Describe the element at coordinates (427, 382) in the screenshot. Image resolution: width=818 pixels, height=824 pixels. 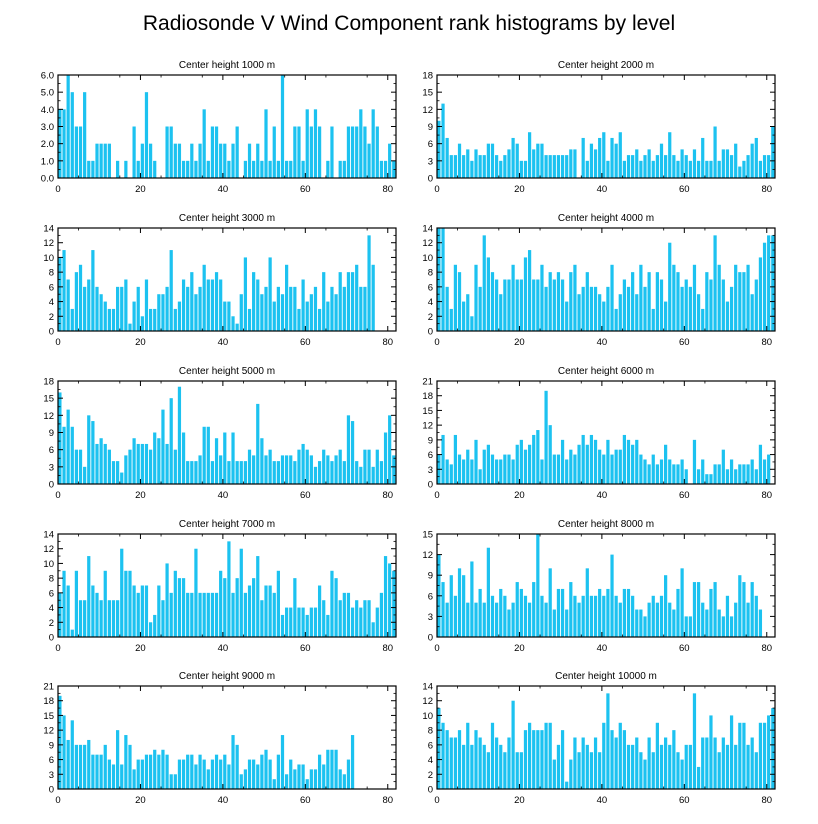
I see `y-tick-label: 21` at that location.